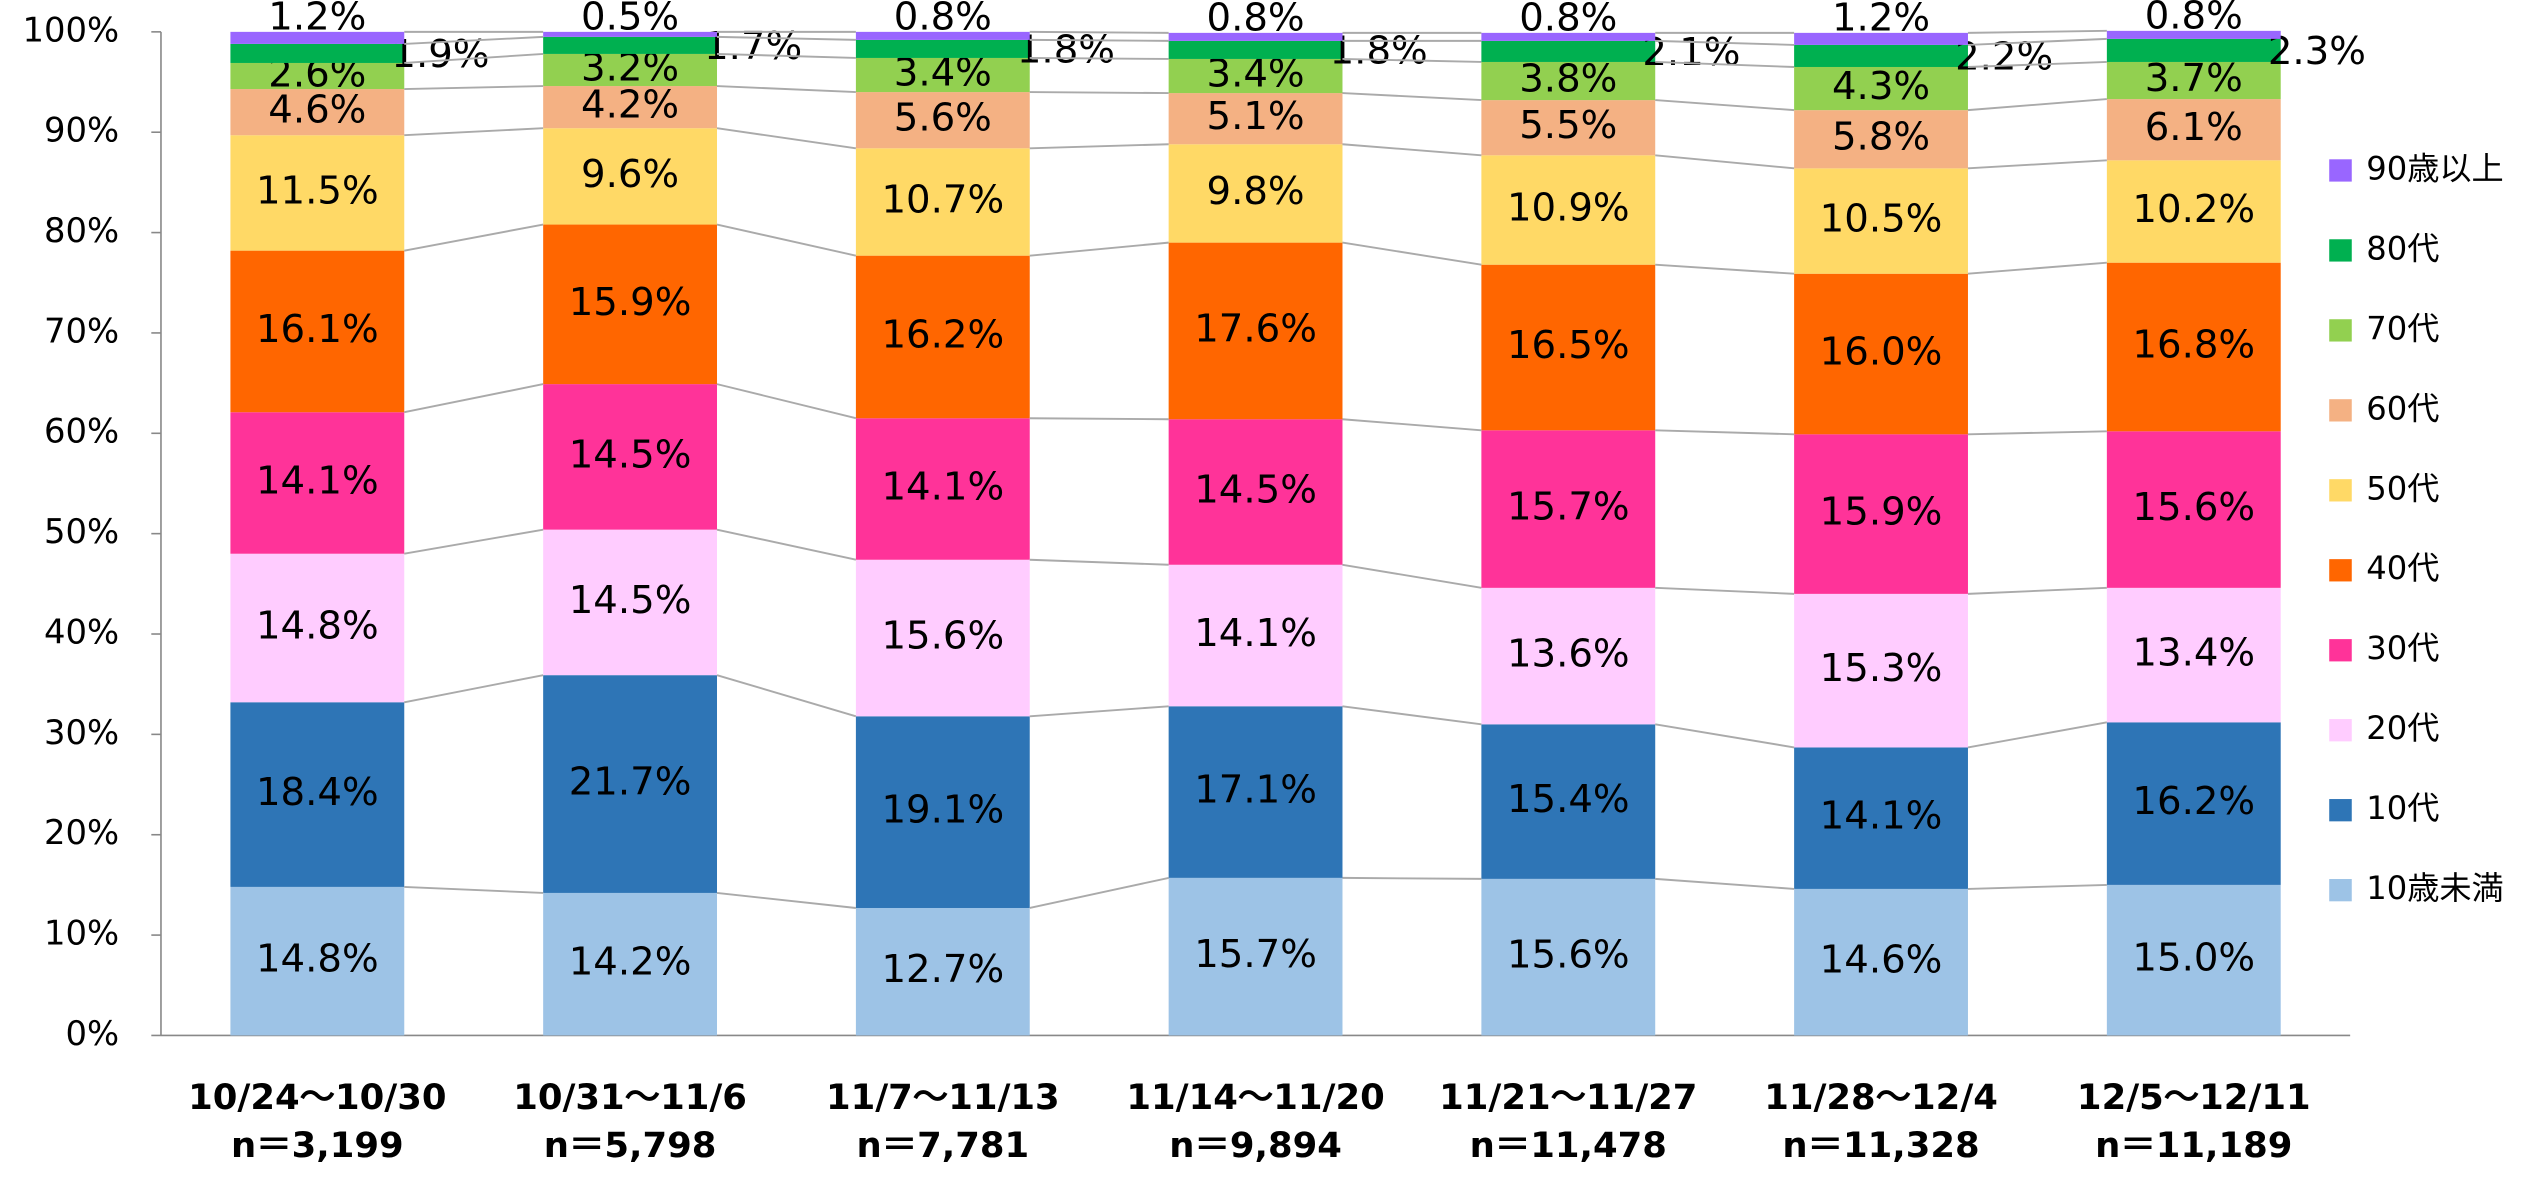  What do you see at coordinates (630, 174) in the screenshot?
I see `data-label: 9.6%` at bounding box center [630, 174].